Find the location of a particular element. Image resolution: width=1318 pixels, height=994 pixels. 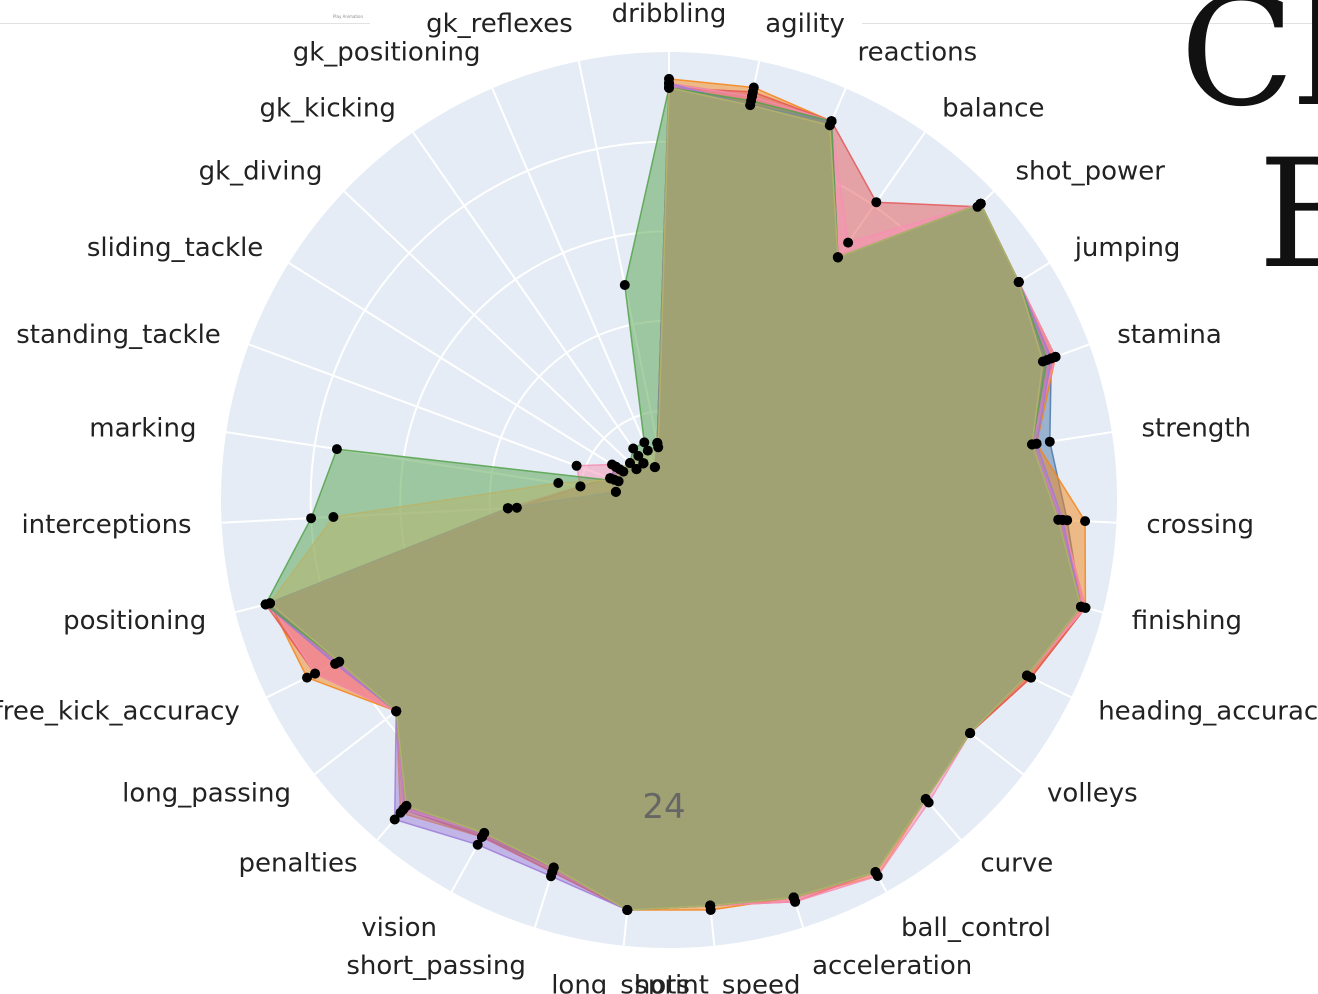

point-7-gk_diving is located at coordinates (630, 463).